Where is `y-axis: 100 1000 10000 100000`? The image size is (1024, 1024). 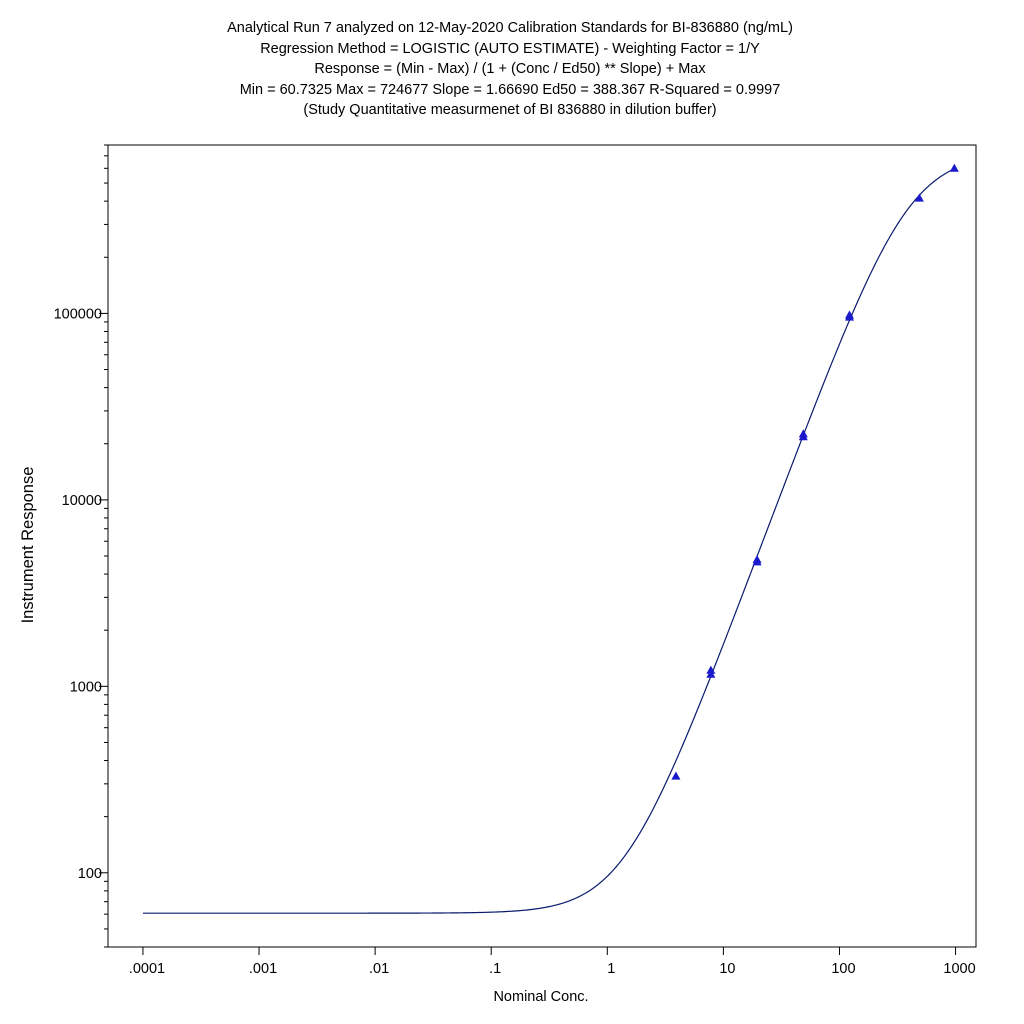 y-axis: 100 1000 10000 100000 is located at coordinates (81, 546).